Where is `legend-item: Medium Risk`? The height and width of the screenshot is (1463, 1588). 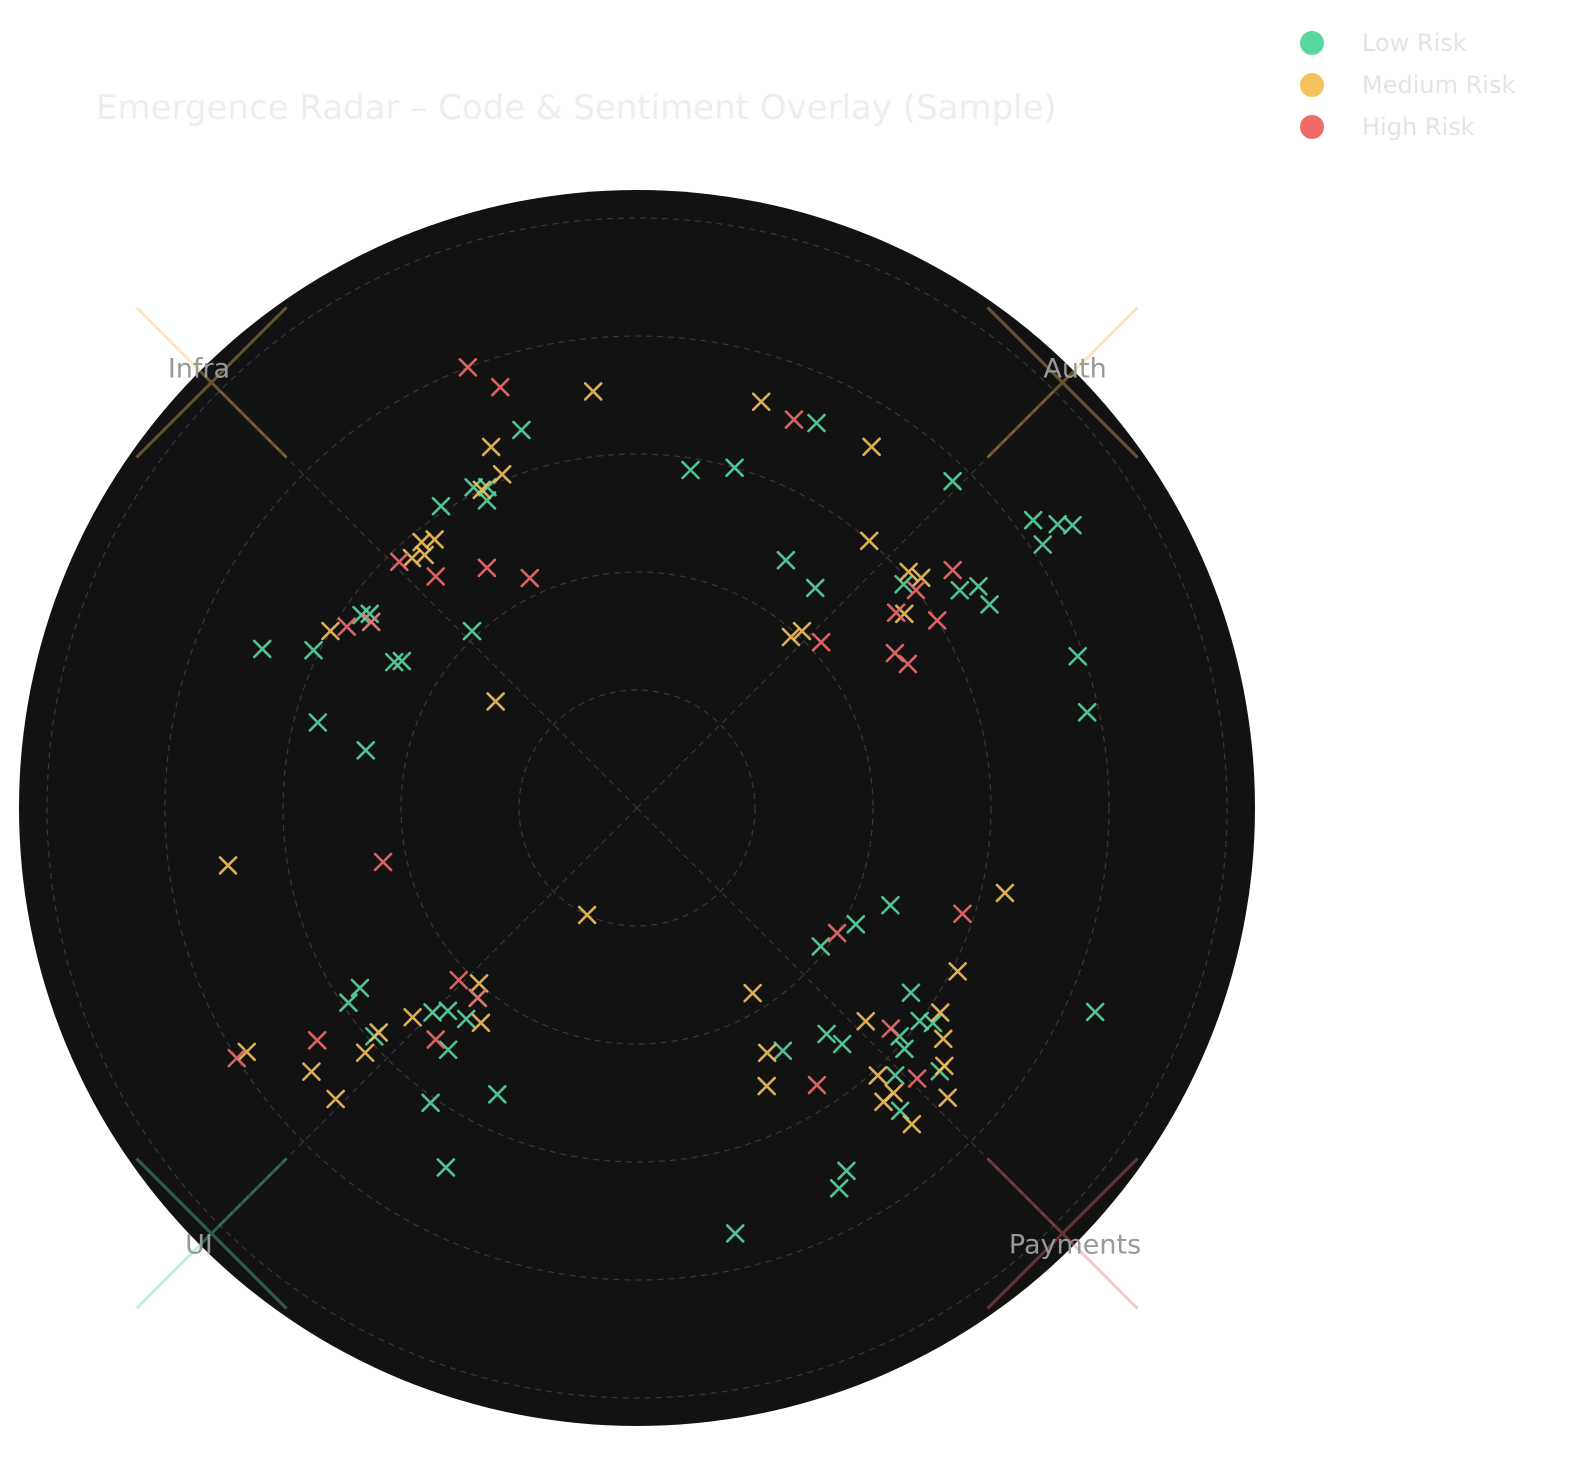
legend-item: Medium Risk is located at coordinates (1407, 85).